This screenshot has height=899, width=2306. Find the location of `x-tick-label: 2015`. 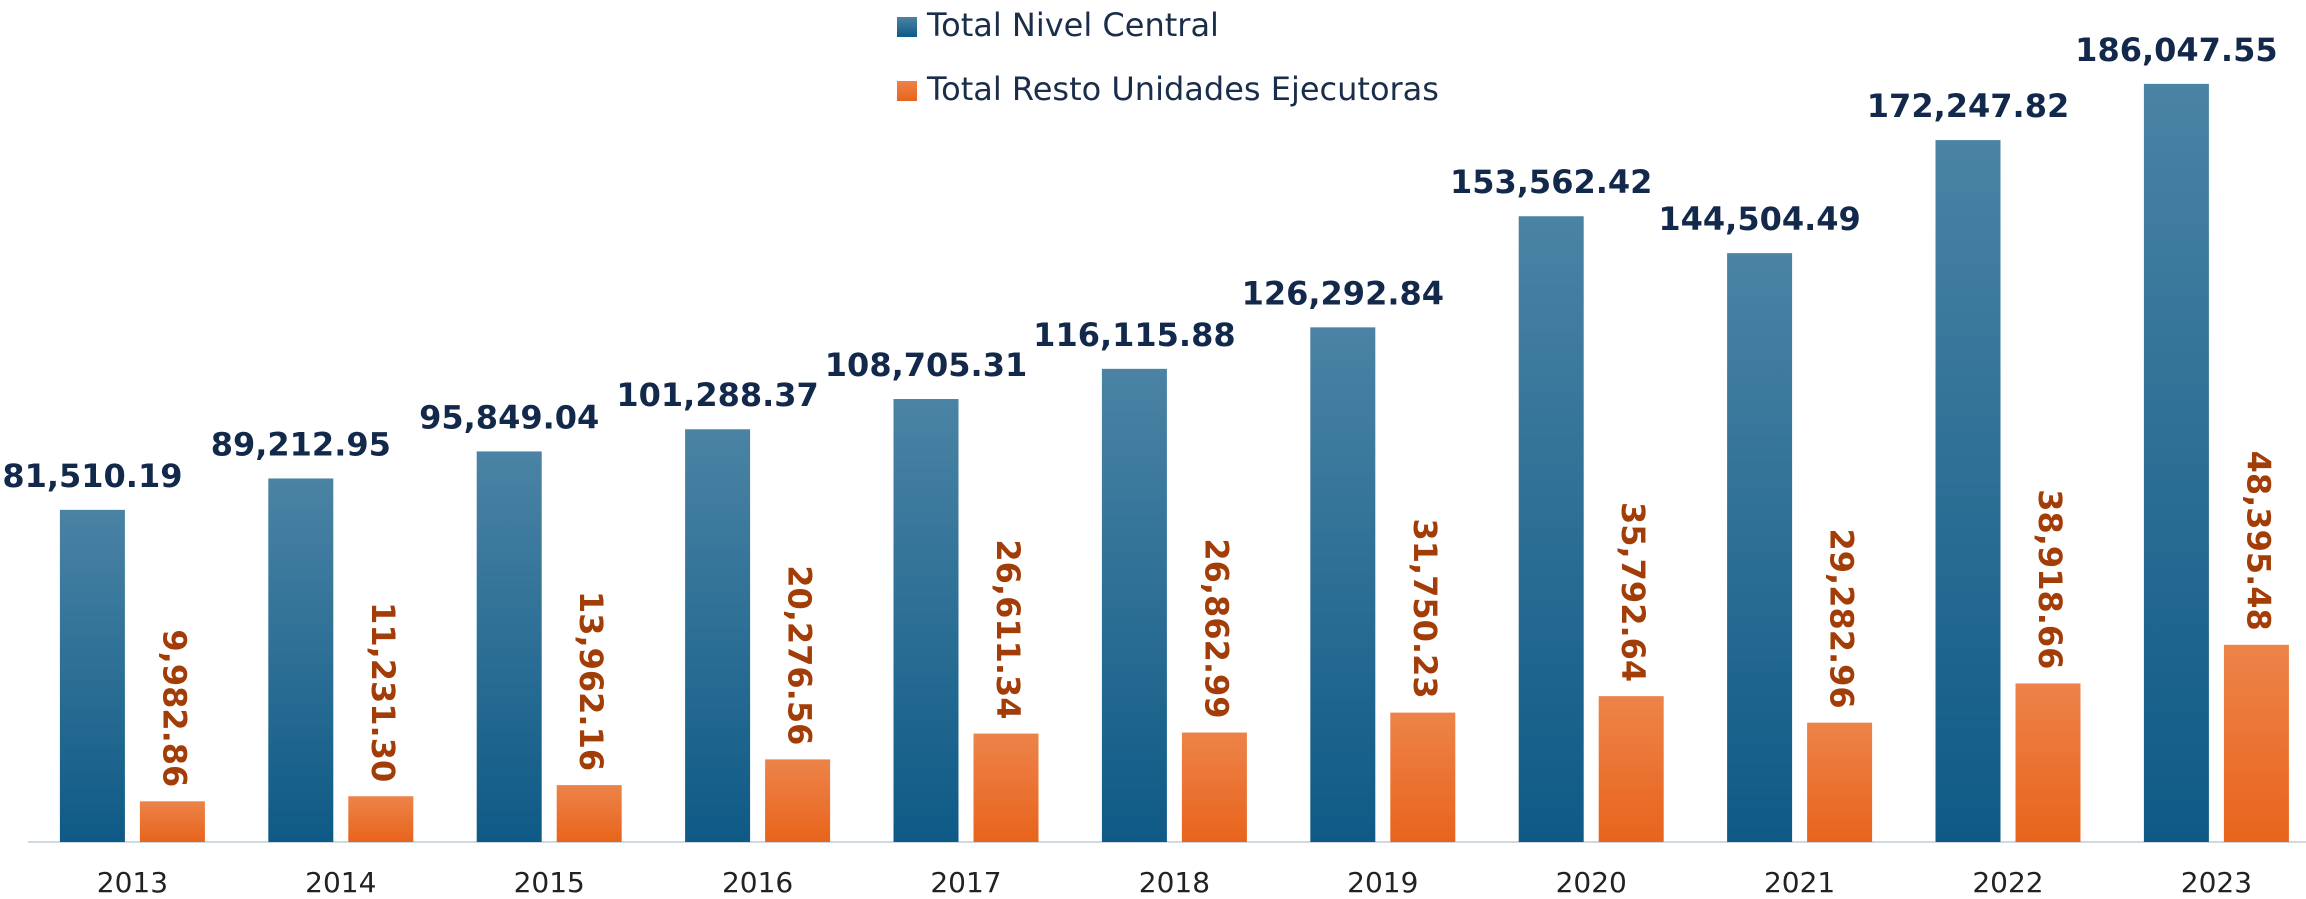

x-tick-label: 2015 is located at coordinates (549, 882).